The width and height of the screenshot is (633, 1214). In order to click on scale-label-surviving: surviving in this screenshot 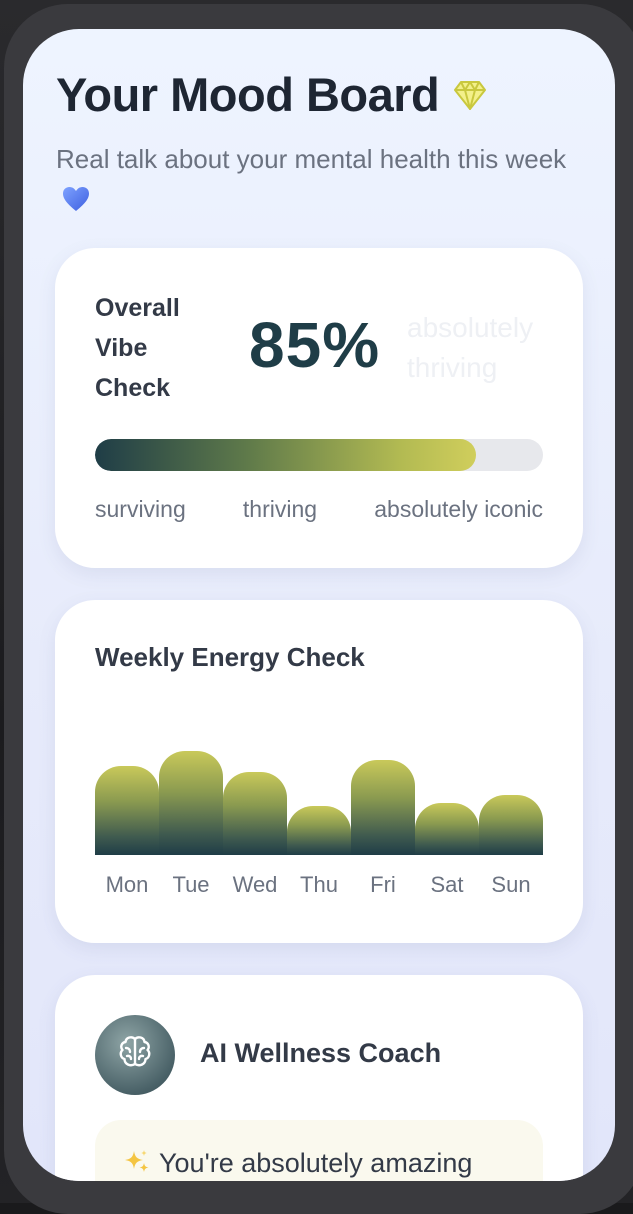, I will do `click(140, 509)`.